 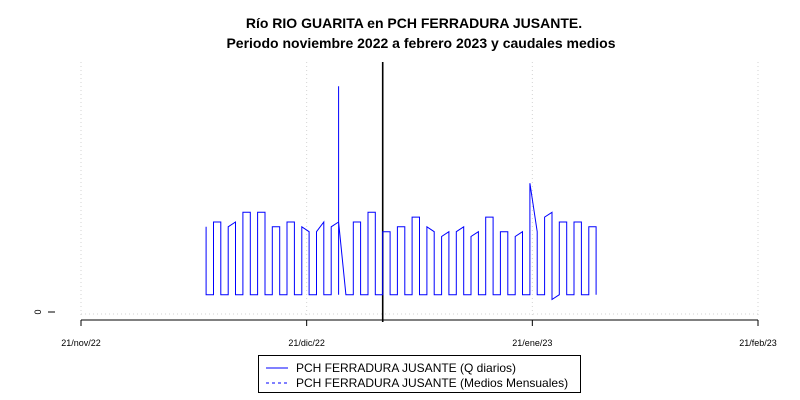 I want to click on x-tick-label: 21/nov/22, so click(x=81, y=343).